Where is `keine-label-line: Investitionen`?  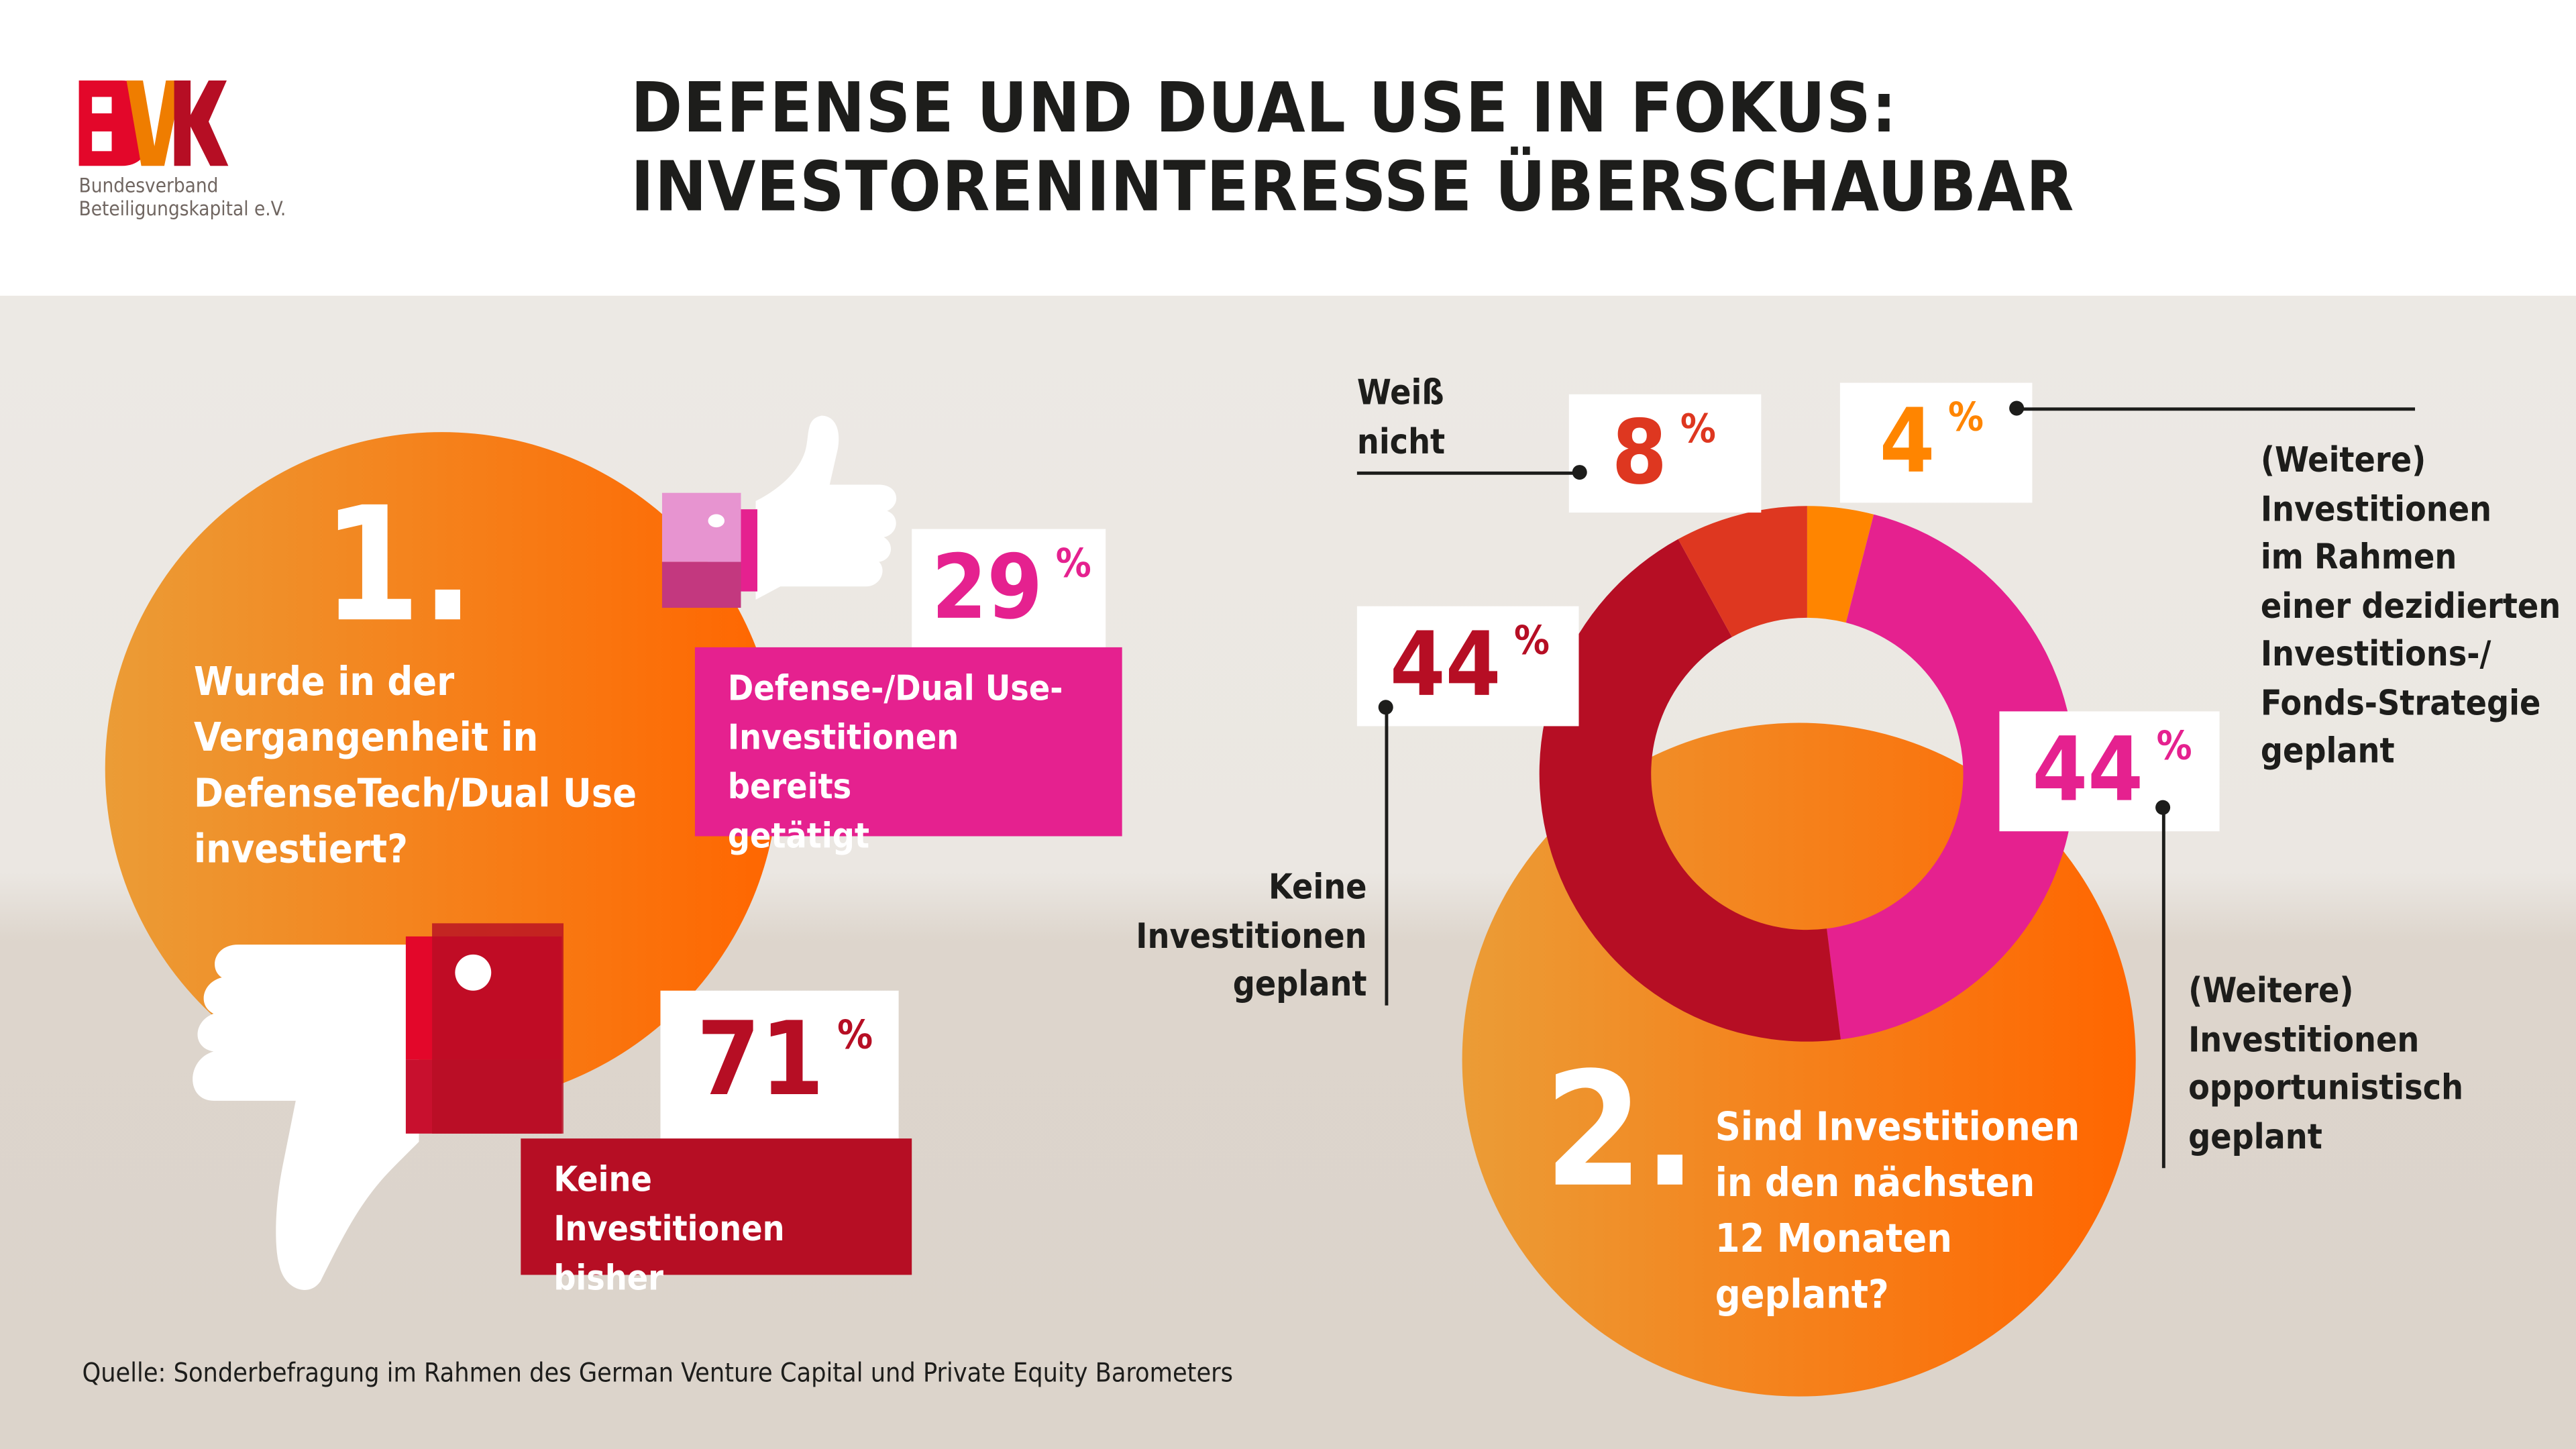 keine-label-line: Investitionen is located at coordinates (1251, 936).